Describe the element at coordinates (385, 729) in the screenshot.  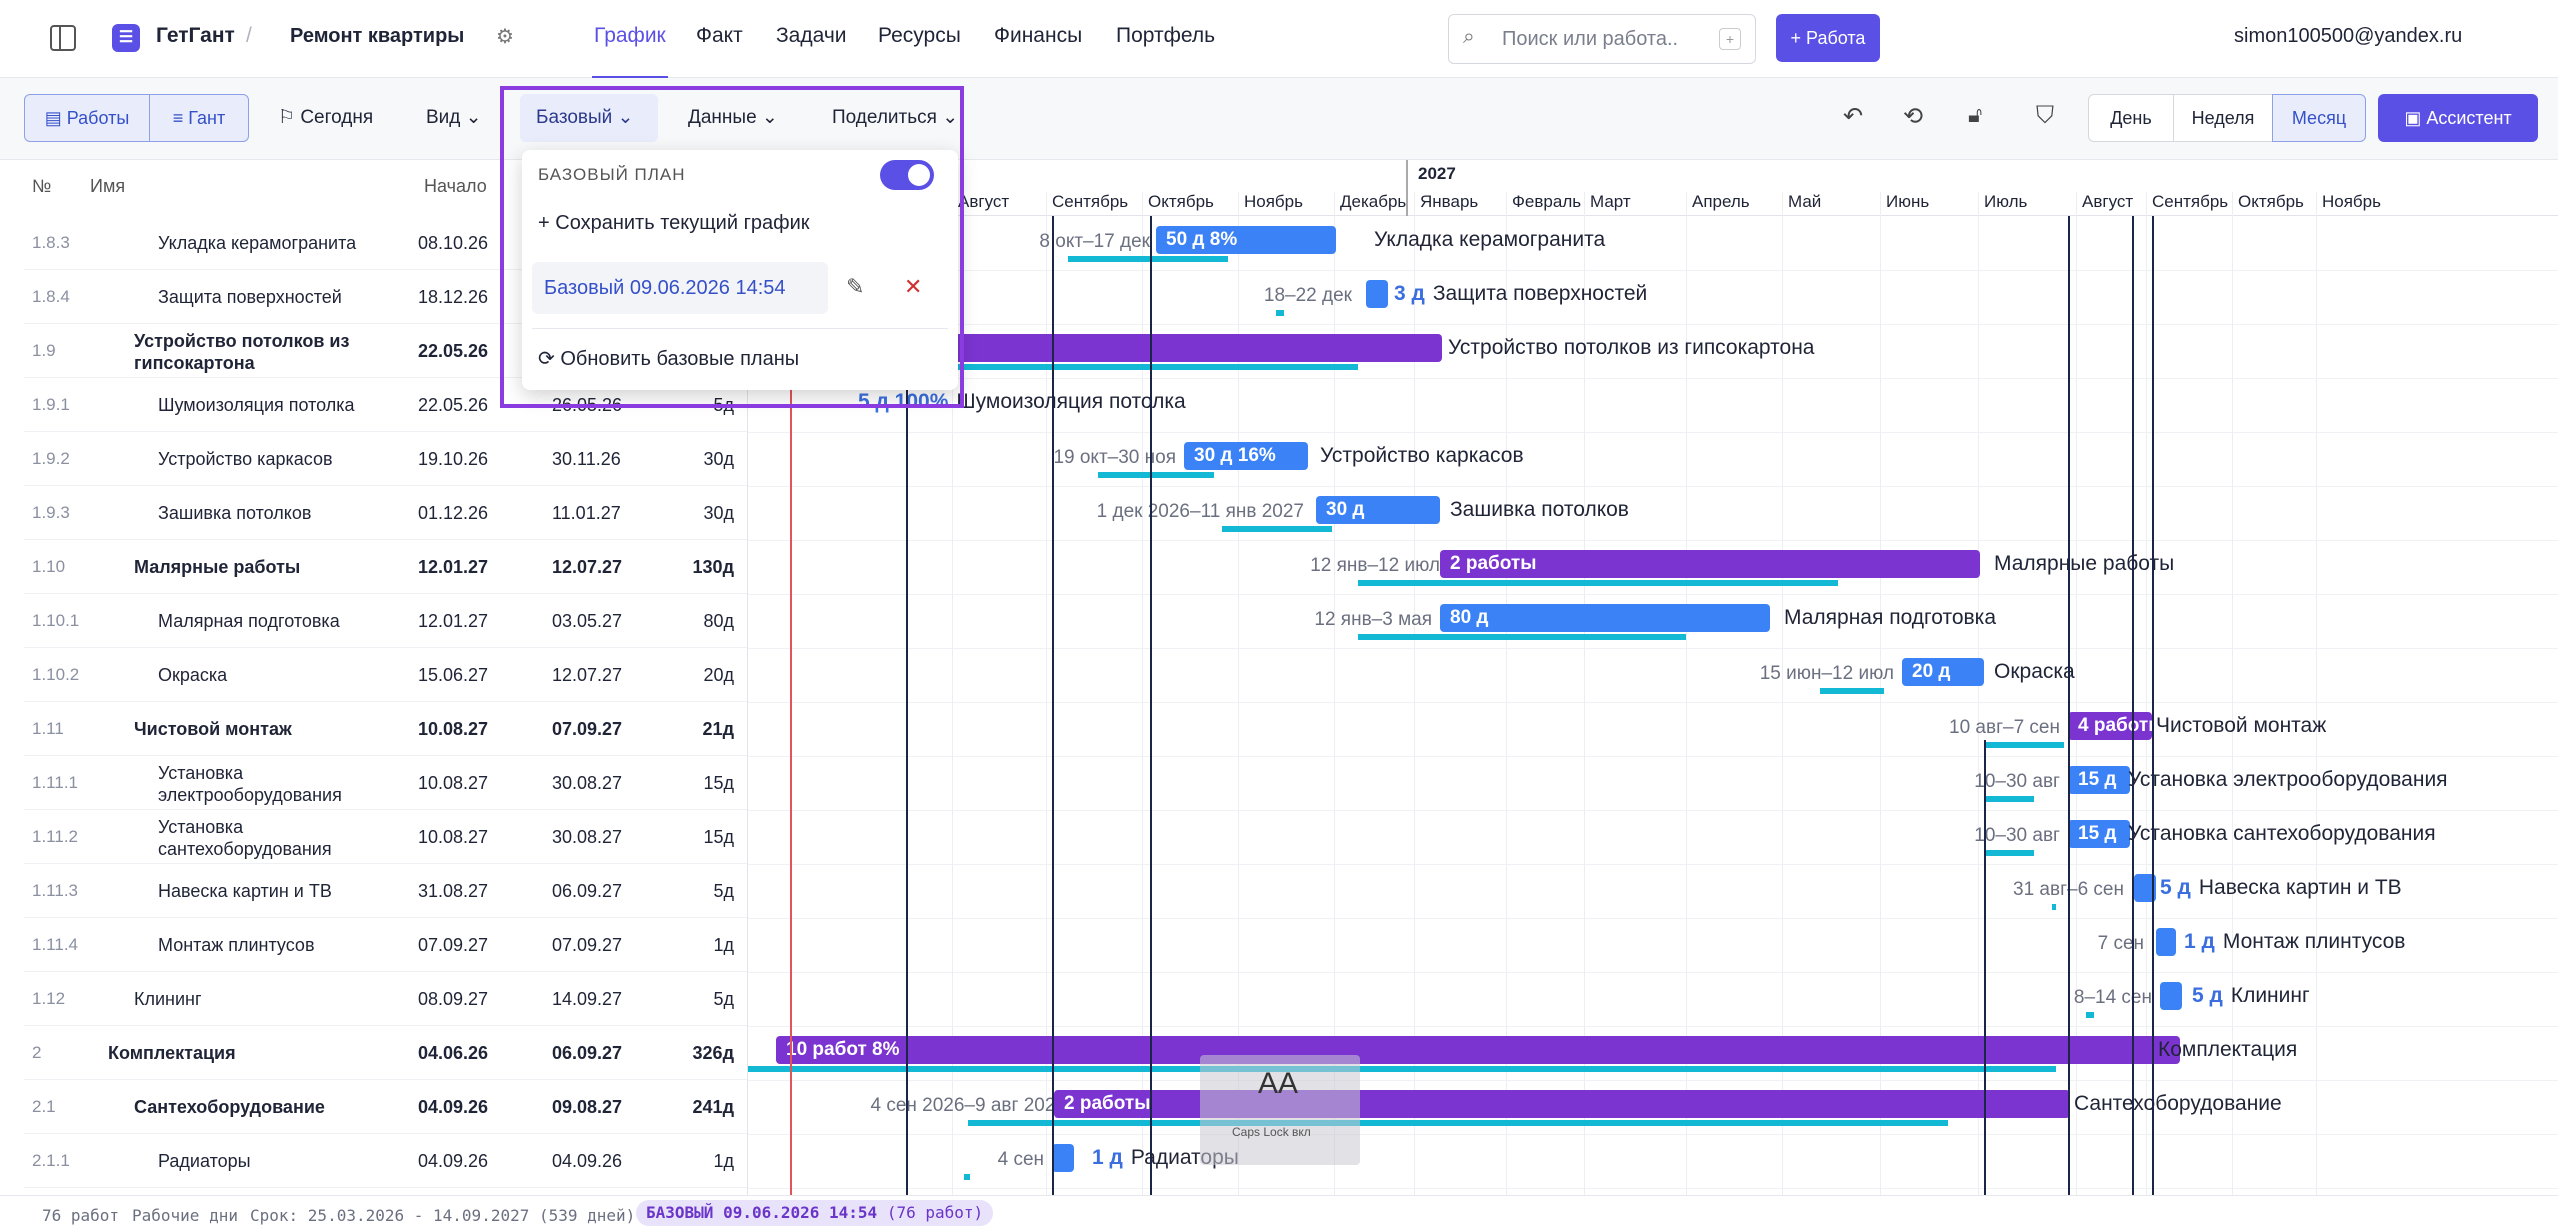
I see `table-row: 1.11 Чистовой монтаж 10.08.27 07.09.27 21д` at that location.